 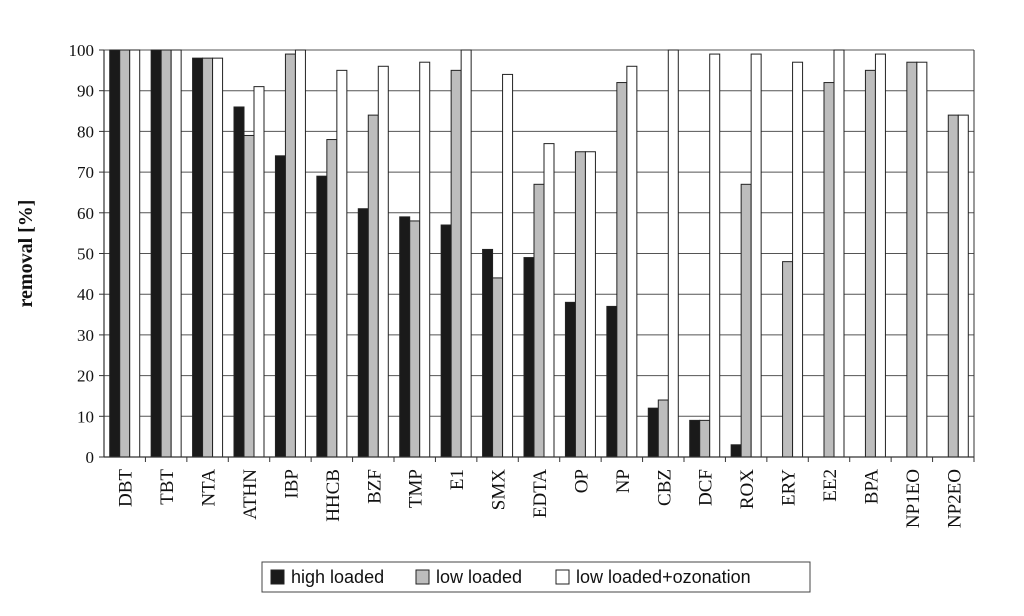 What do you see at coordinates (198, 257) in the screenshot?
I see `bar-nta-high-loaded` at bounding box center [198, 257].